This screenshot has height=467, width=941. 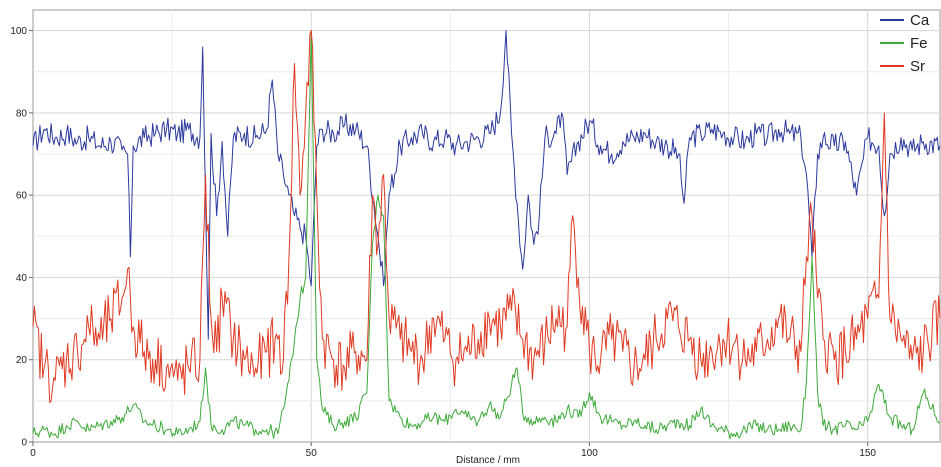 What do you see at coordinates (22, 278) in the screenshot?
I see `y-tick-label-2: 40` at bounding box center [22, 278].